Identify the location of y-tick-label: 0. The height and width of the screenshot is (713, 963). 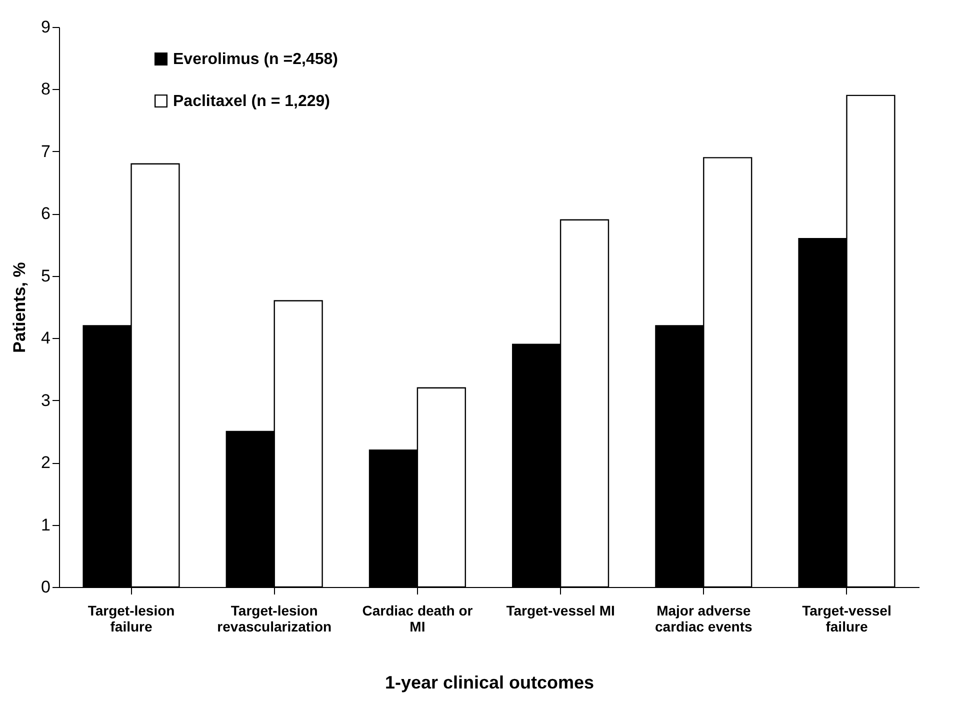
(45, 587).